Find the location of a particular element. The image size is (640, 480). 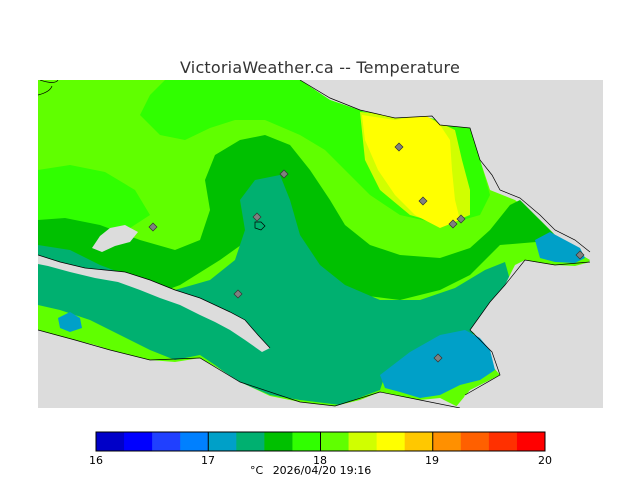

map-title: VictoriaWeather.ca -- Temperature is located at coordinates (320, 67).